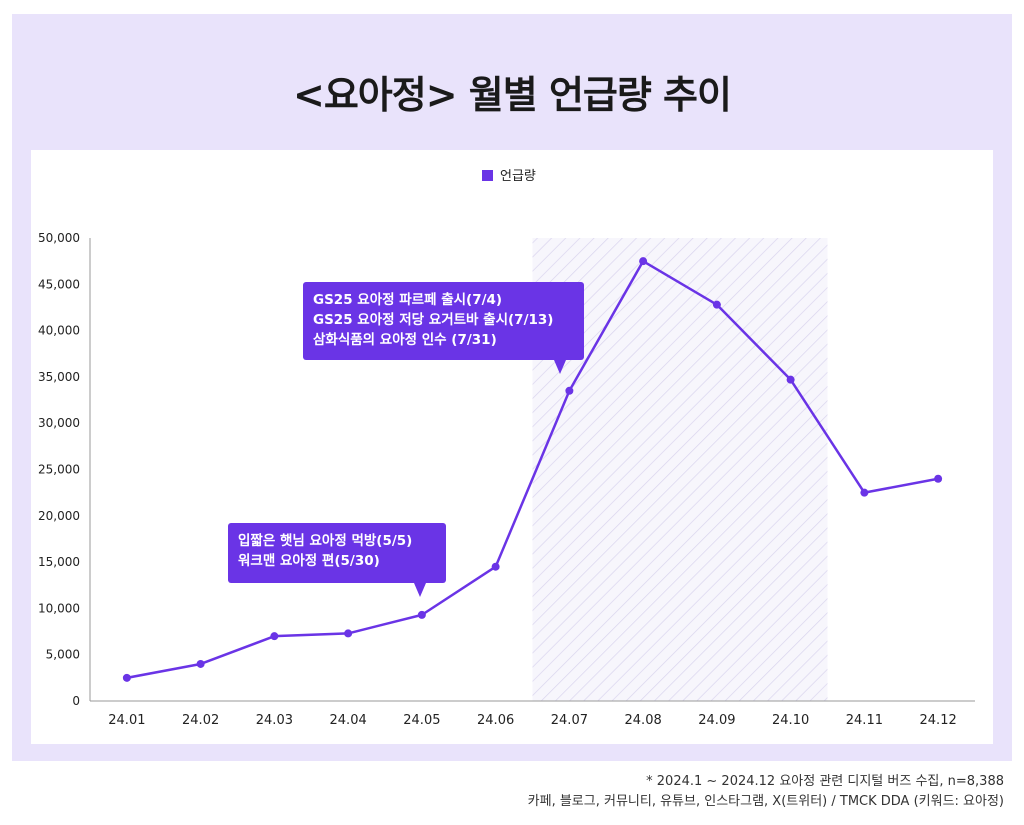 The height and width of the screenshot is (825, 1024). Describe the element at coordinates (59, 608) in the screenshot. I see `y-tick-label: 10,000` at that location.